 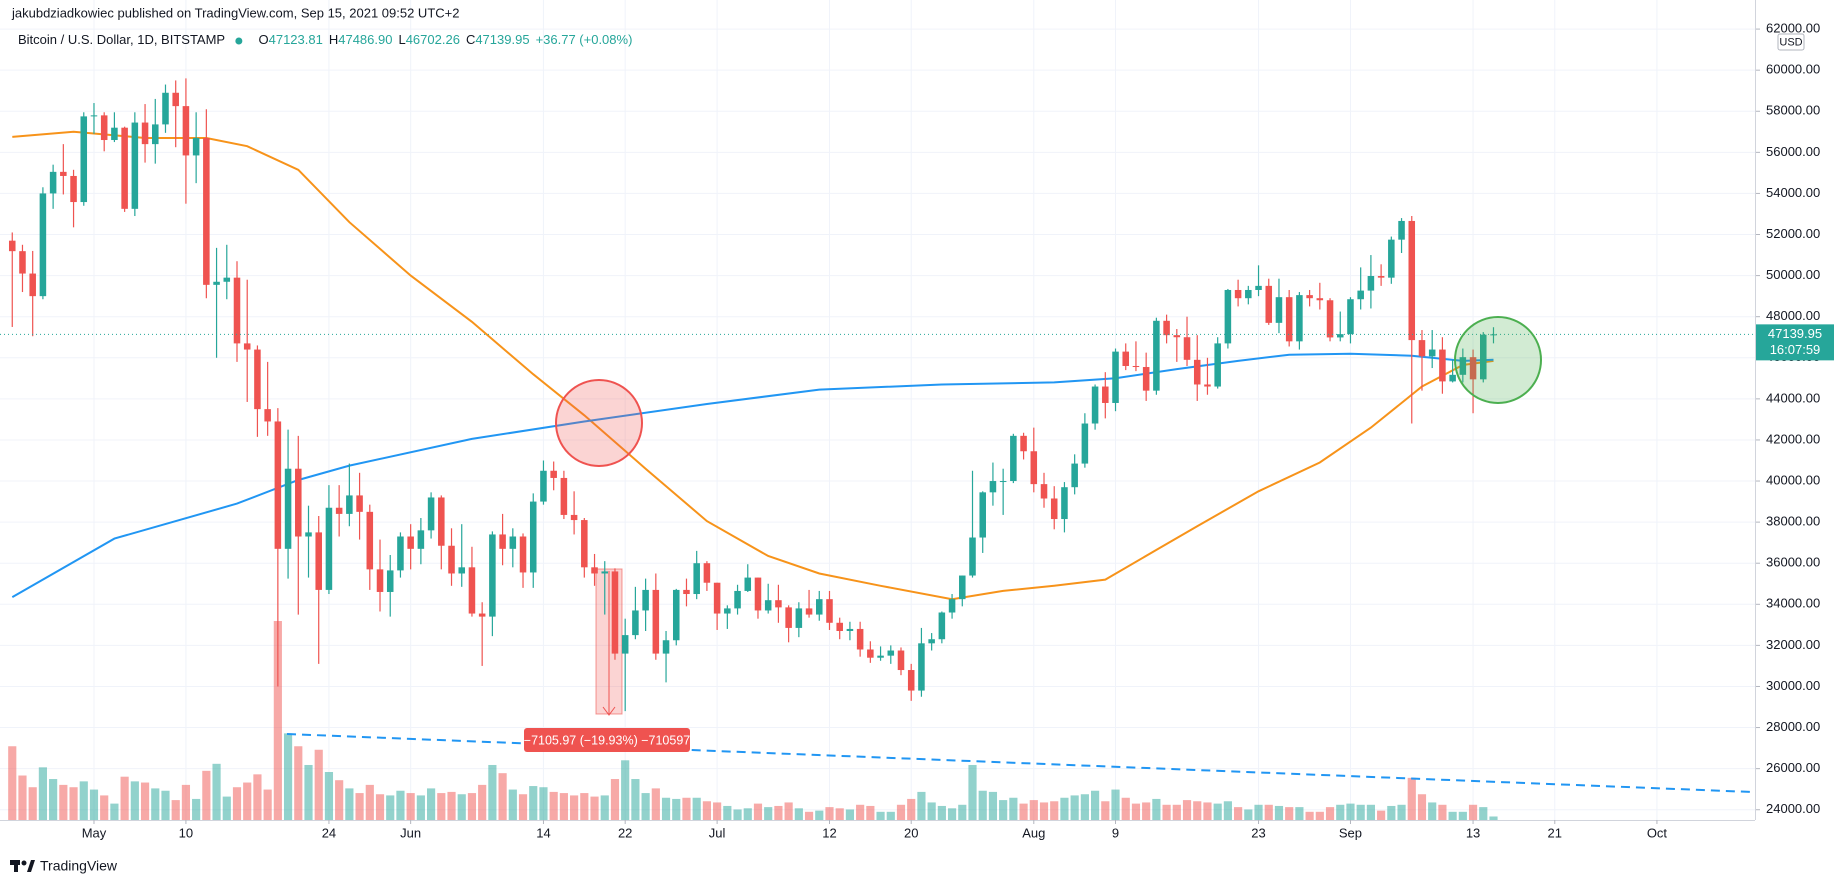 I want to click on market-status-dot, so click(x=239, y=41).